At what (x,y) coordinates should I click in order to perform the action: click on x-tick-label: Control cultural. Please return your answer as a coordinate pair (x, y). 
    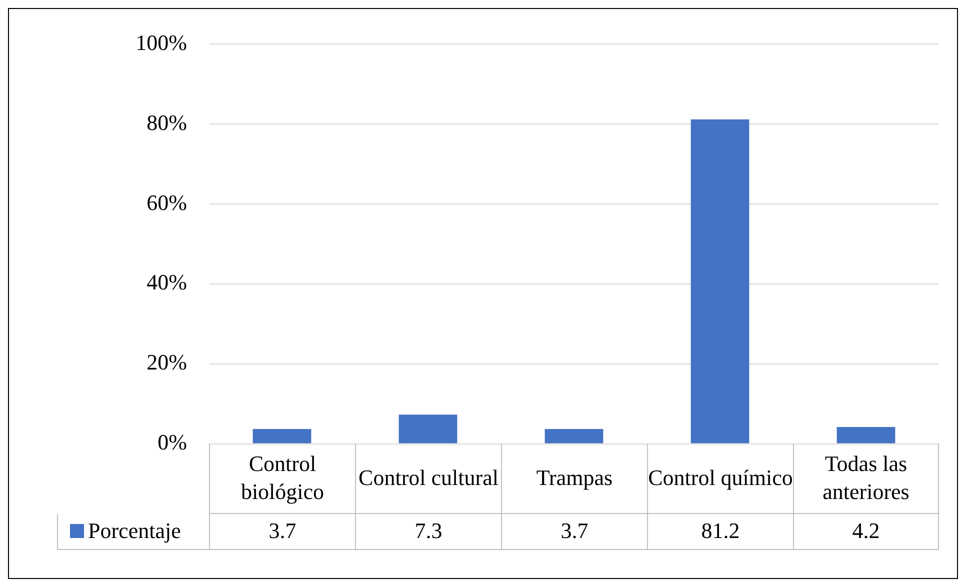
    Looking at the image, I should click on (428, 479).